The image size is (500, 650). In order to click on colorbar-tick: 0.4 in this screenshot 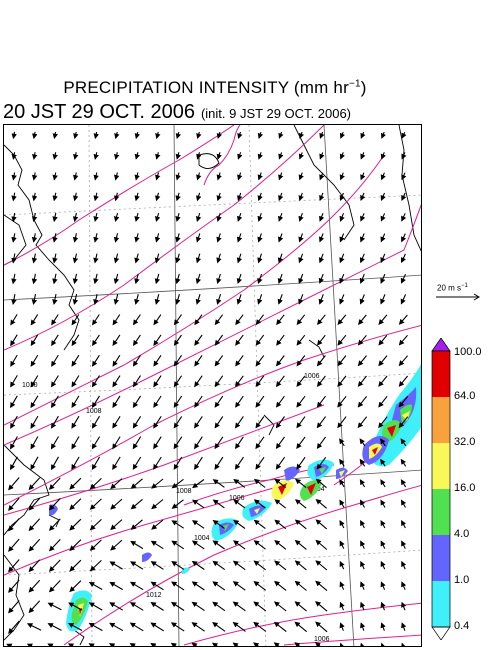, I will do `click(462, 626)`.